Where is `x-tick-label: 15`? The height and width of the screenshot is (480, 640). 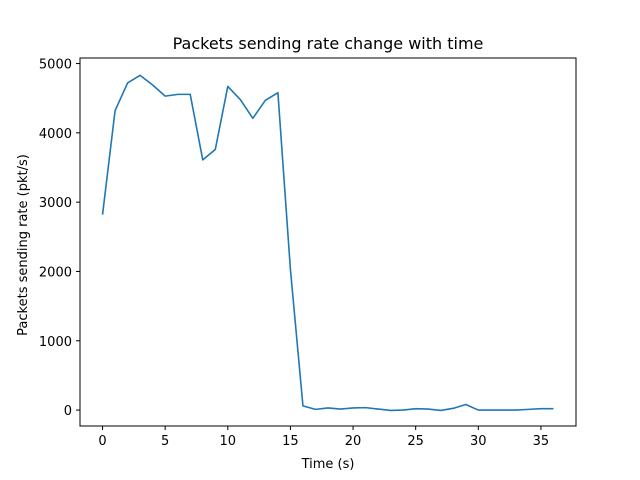
x-tick-label: 15 is located at coordinates (290, 441).